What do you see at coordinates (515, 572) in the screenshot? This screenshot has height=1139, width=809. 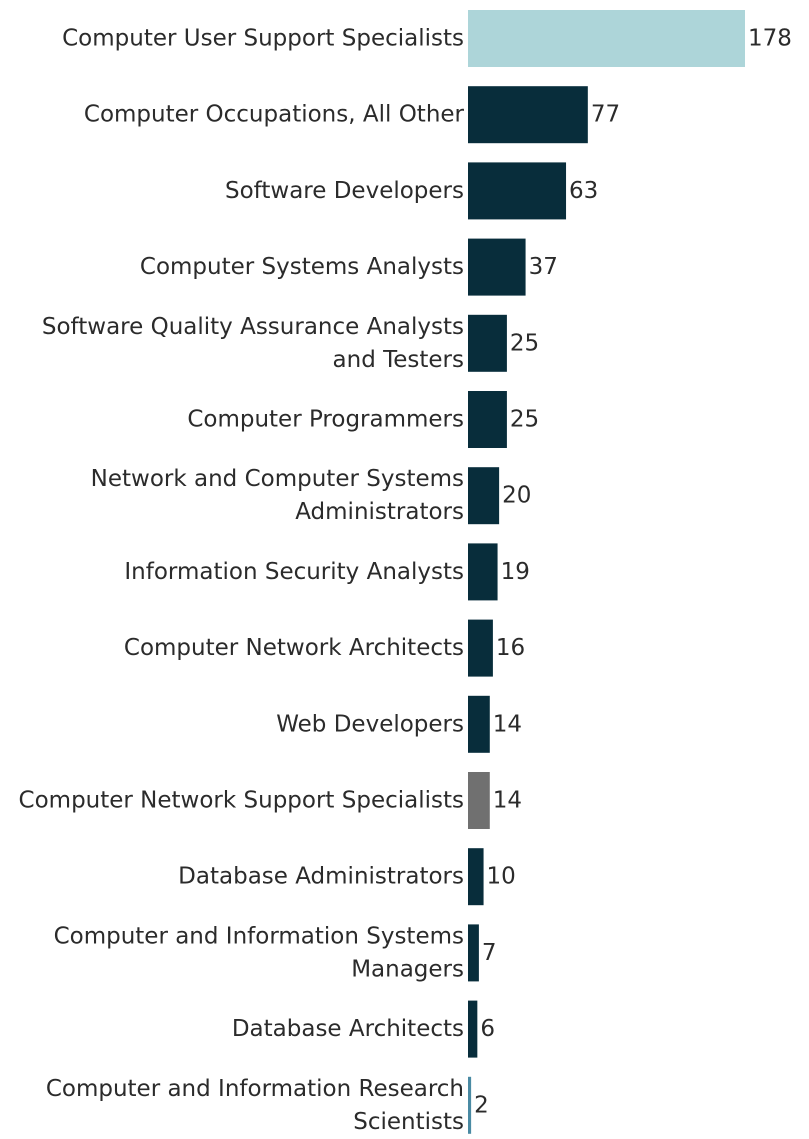 I see `value-label: 19` at bounding box center [515, 572].